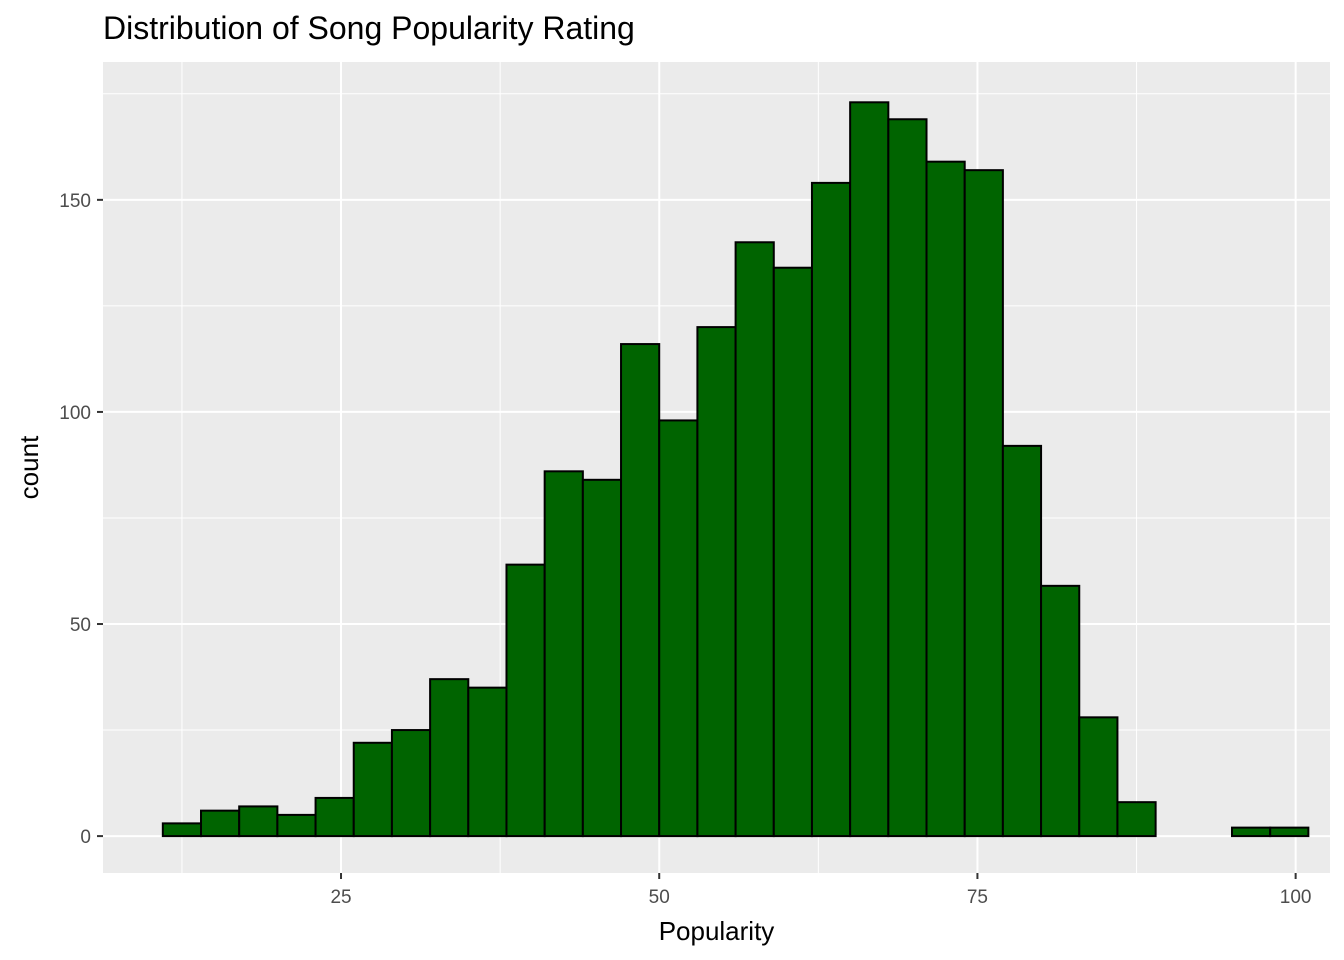 The height and width of the screenshot is (960, 1344). Describe the element at coordinates (85, 837) in the screenshot. I see `y-tick-label: 0` at that location.